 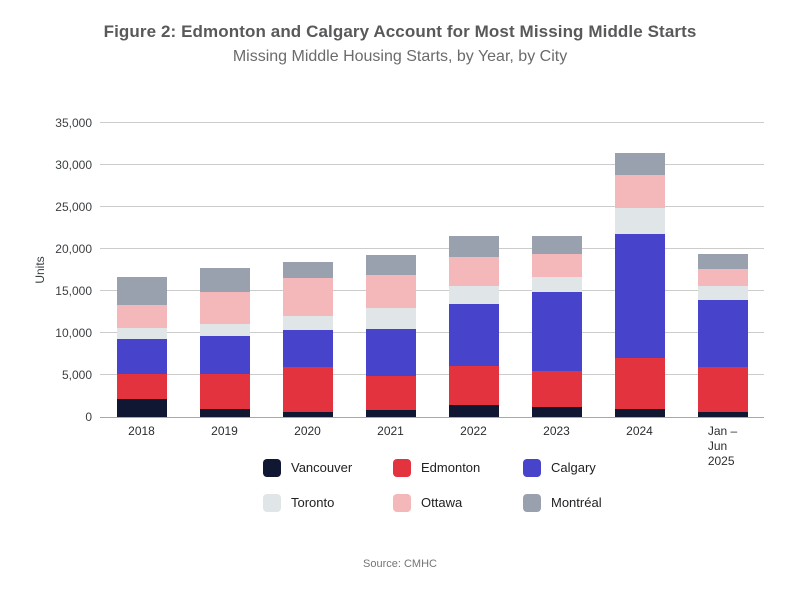 I want to click on bar-2020, so click(x=307, y=339).